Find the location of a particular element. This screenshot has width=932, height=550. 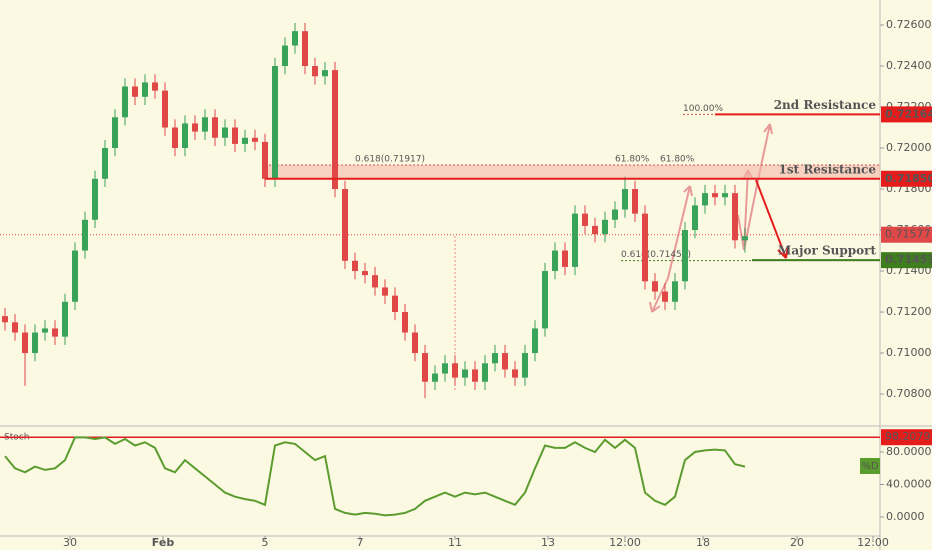

x-tick-label: 13 is located at coordinates (548, 542).